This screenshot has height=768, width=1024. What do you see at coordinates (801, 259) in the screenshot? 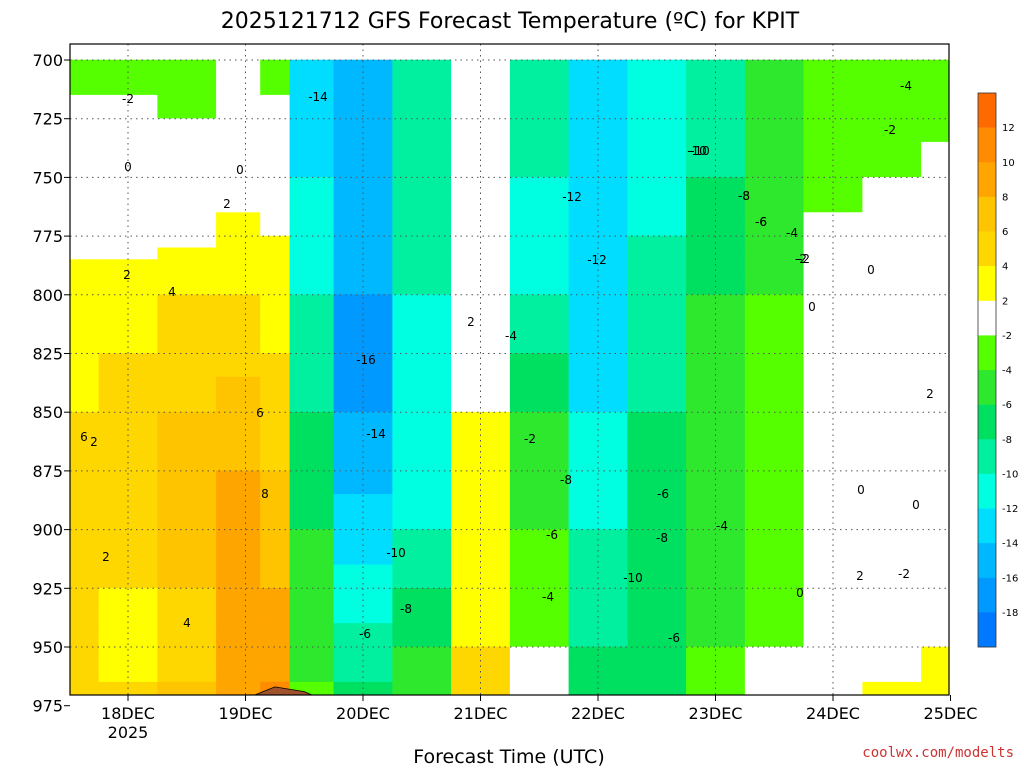
I see `contour-label: -2` at bounding box center [801, 259].